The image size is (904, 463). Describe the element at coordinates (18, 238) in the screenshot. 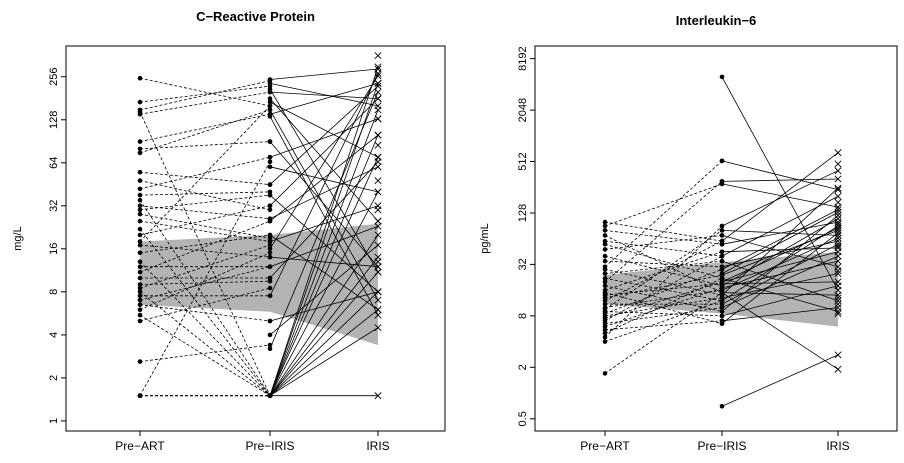

I see `y-axis-label: mg/L` at that location.